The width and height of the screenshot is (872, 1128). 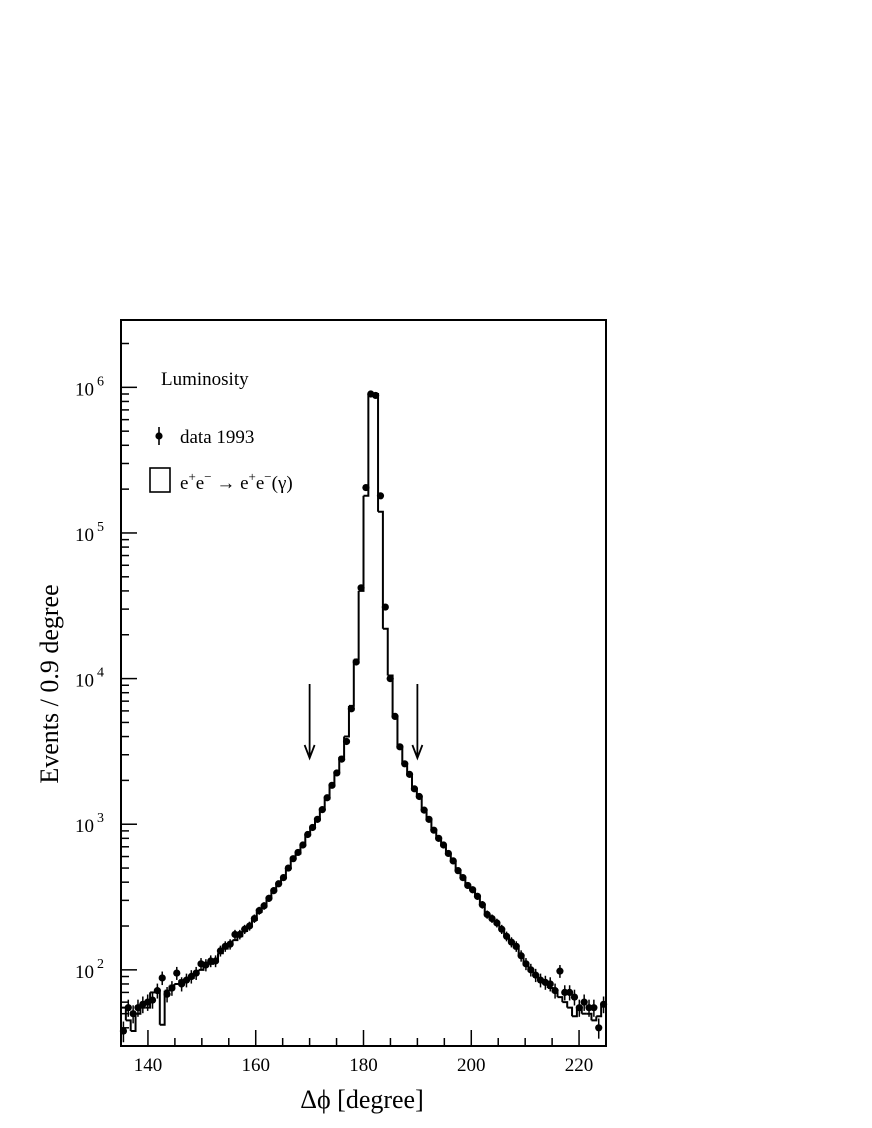 What do you see at coordinates (89, 387) in the screenshot?
I see `y-tick-label: 10 6` at bounding box center [89, 387].